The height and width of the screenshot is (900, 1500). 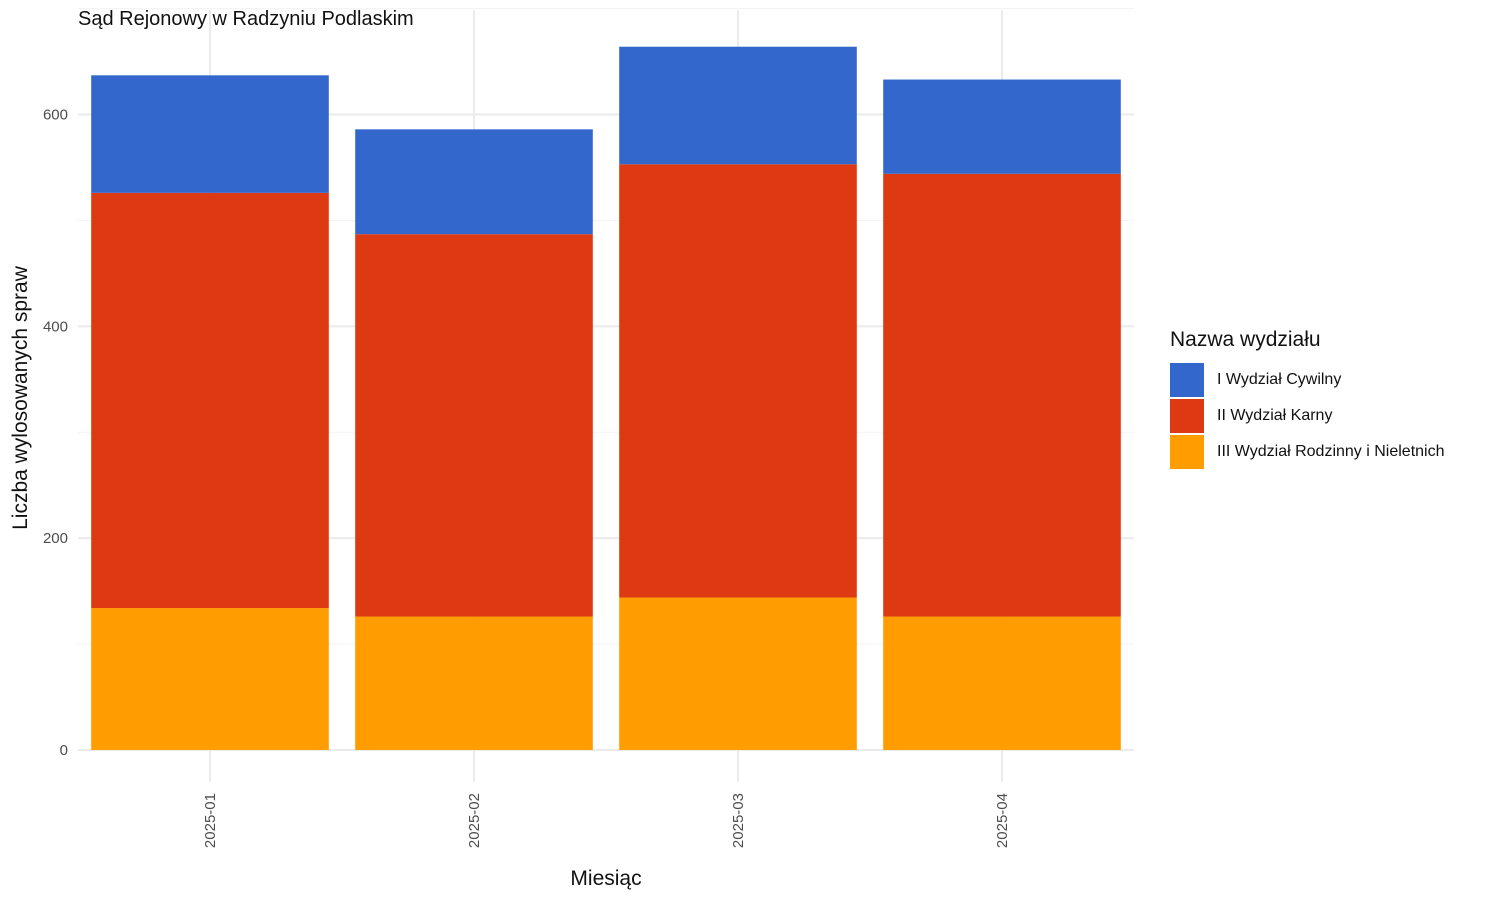 I want to click on legend-title: Nazwa wydziału, so click(x=1245, y=339).